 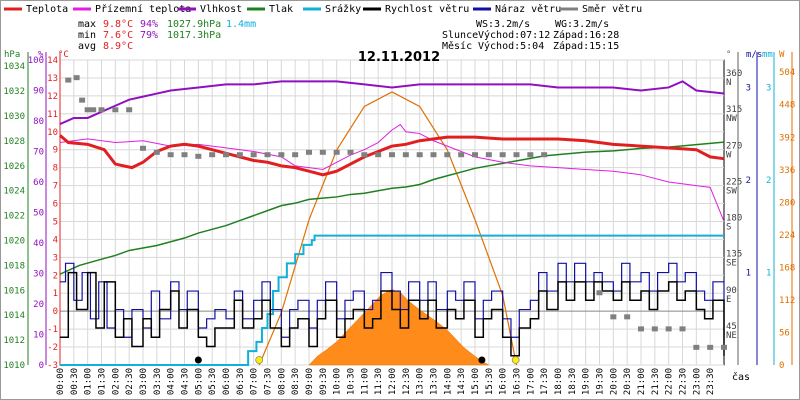 What do you see at coordinates (14, 67) in the screenshot?
I see `press-tick-label: 1034` at bounding box center [14, 67].